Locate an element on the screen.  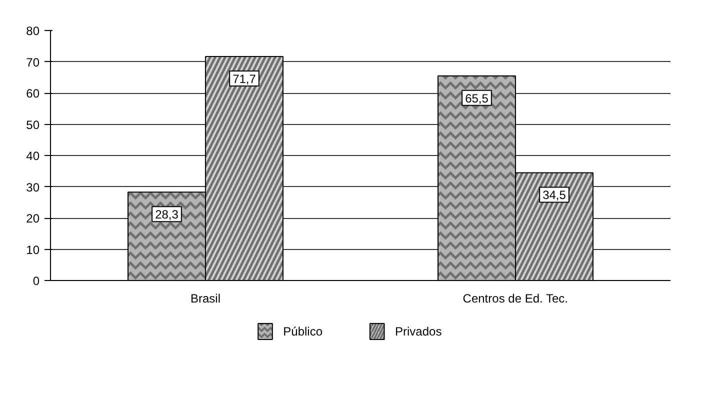
data-label: 65,5 is located at coordinates (477, 98).